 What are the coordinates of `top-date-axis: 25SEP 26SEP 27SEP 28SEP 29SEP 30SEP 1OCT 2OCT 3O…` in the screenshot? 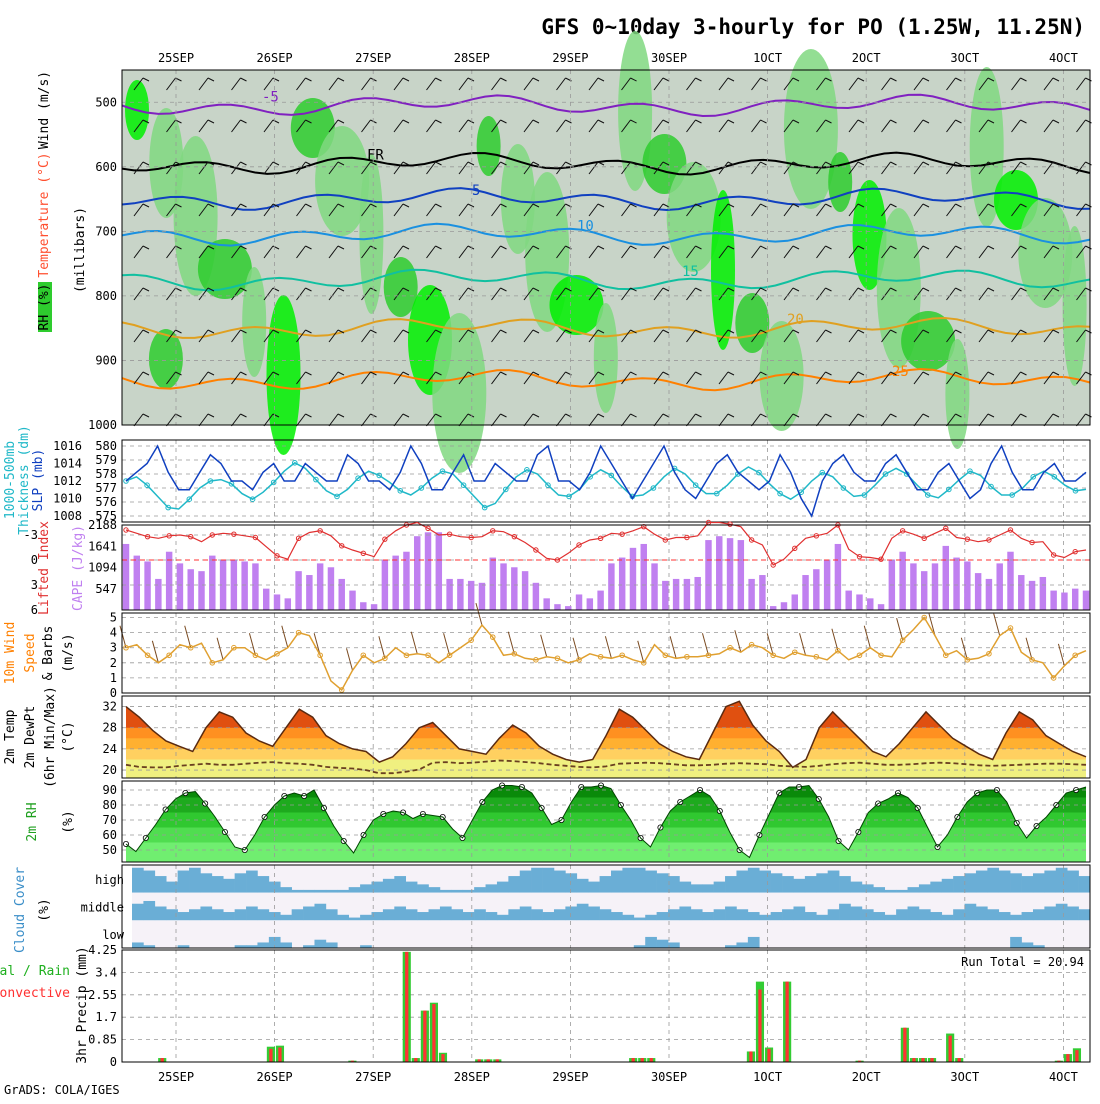 It's located at (618, 58).